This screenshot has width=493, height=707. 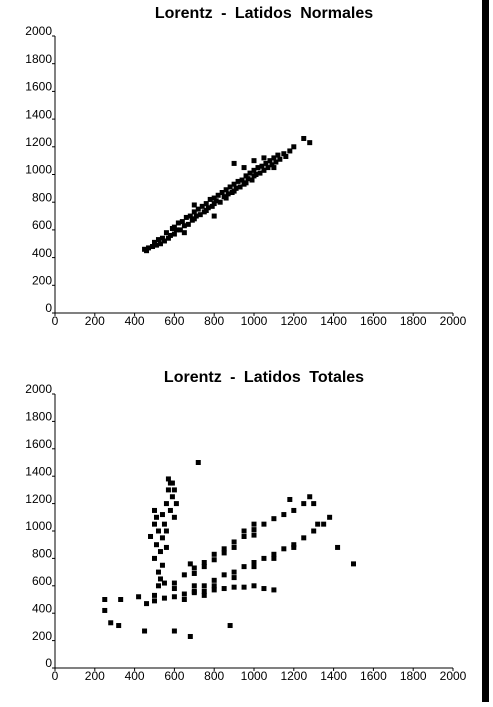 I want to click on y-tick-label: 200, so click(x=42, y=636).